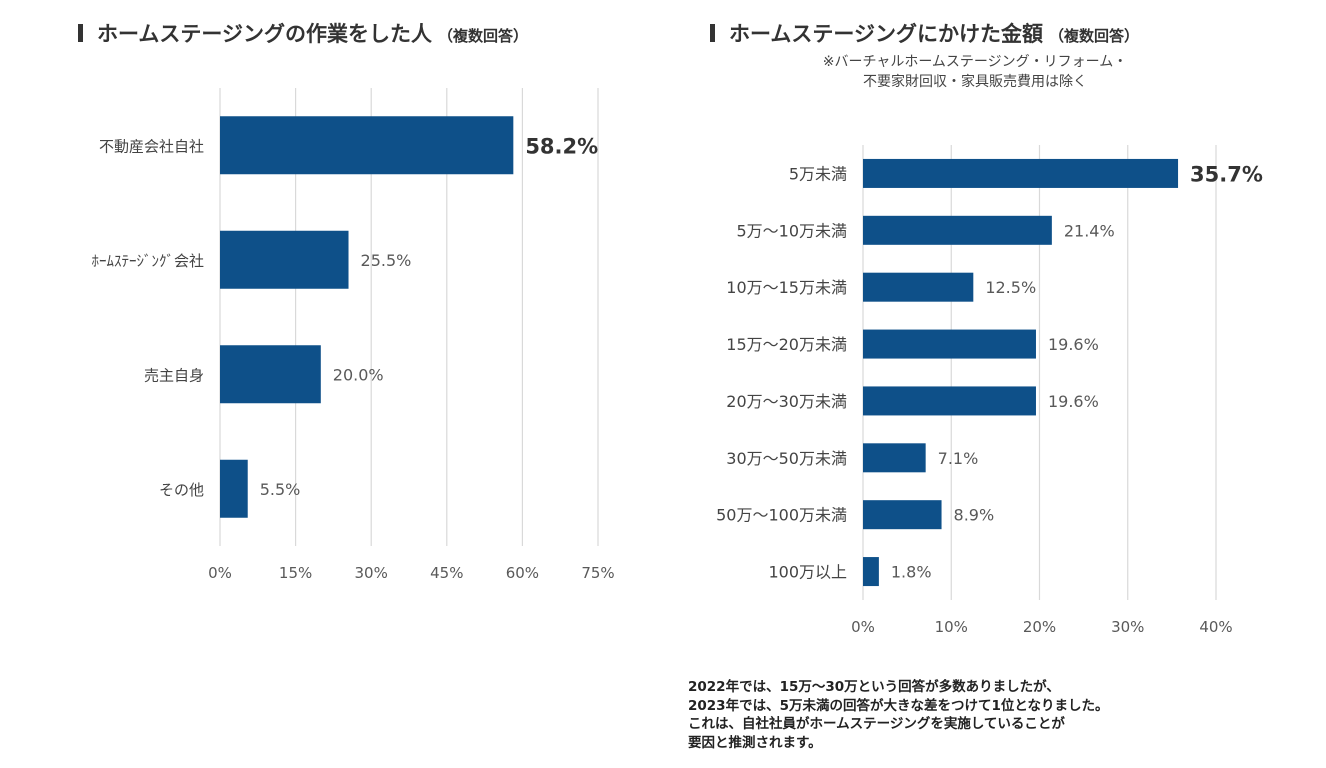 The height and width of the screenshot is (768, 1326). I want to click on chart-2-data-label: 21.4%, so click(1089, 230).